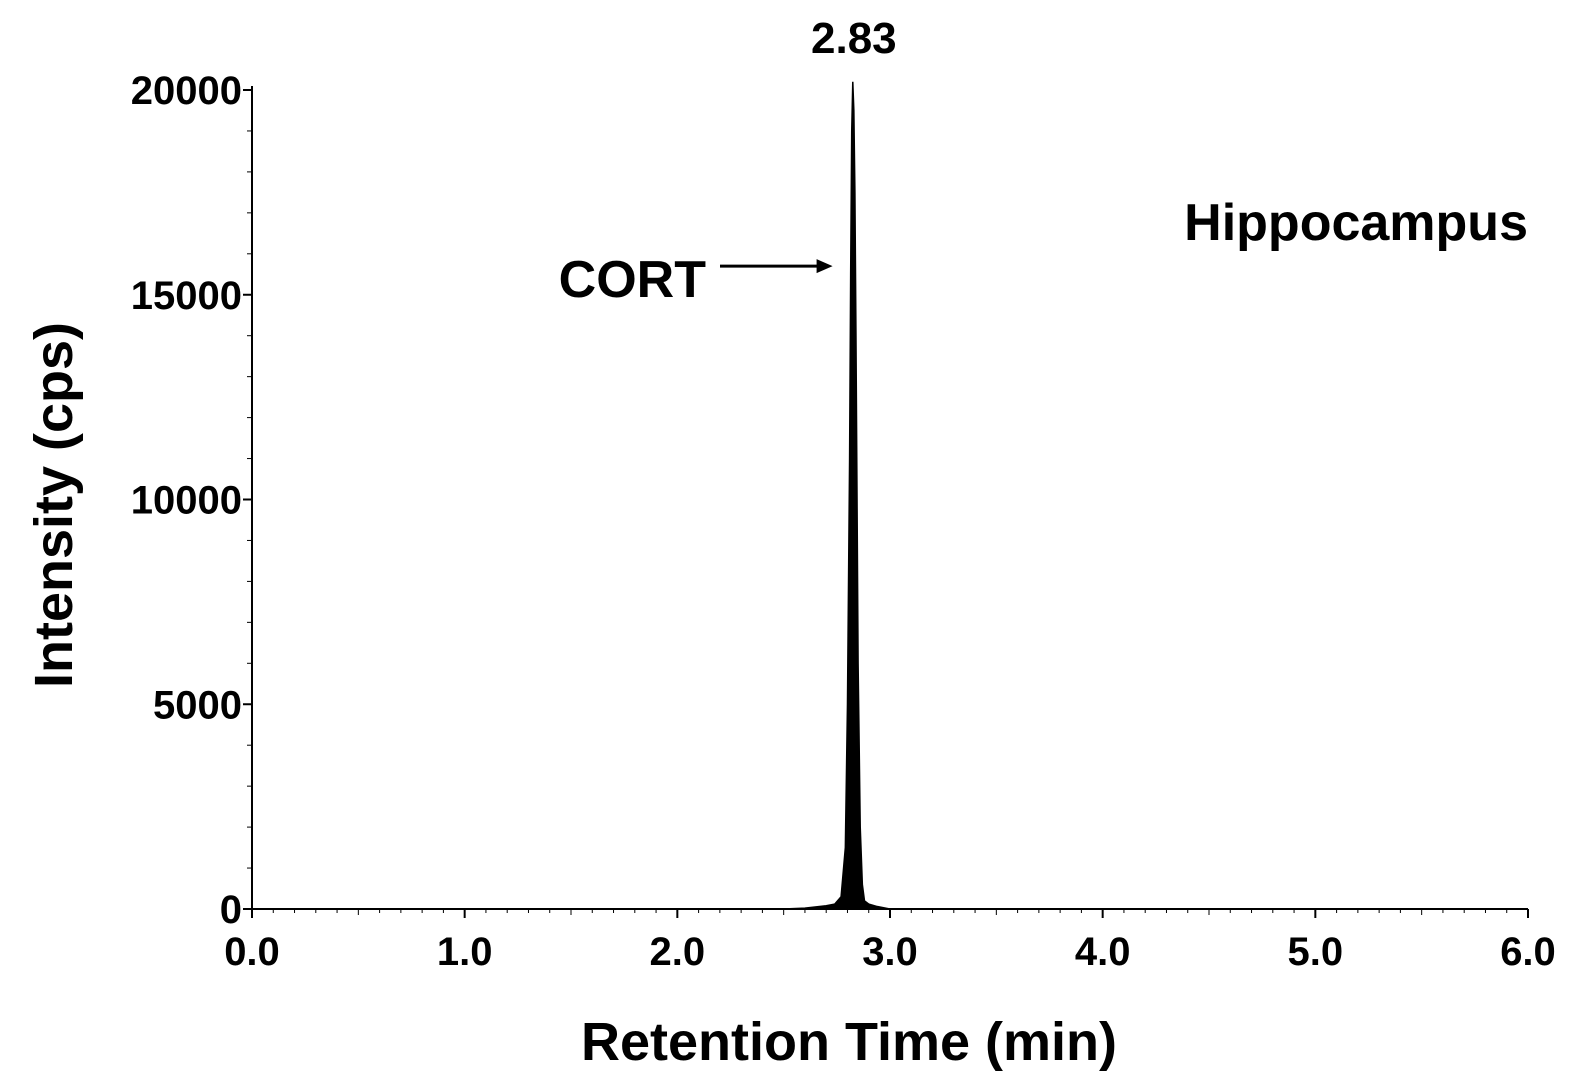  What do you see at coordinates (854, 38) in the screenshot?
I see `peak-retention-label: 2.83` at bounding box center [854, 38].